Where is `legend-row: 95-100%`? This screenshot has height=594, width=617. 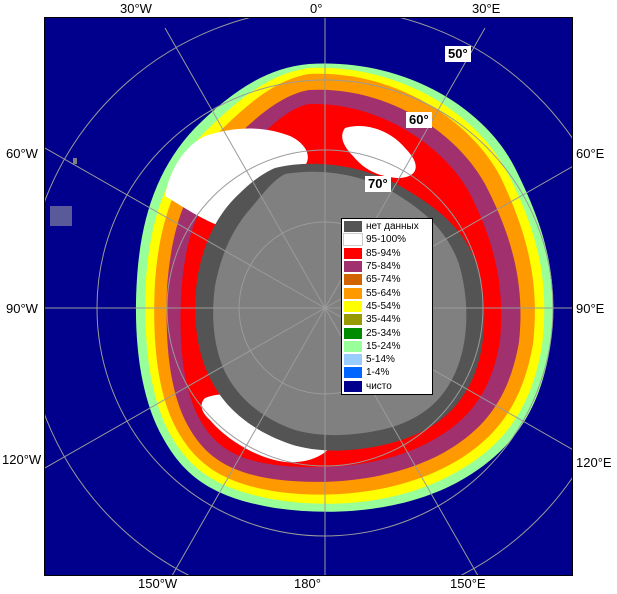
legend-row: 95-100% is located at coordinates (386, 240).